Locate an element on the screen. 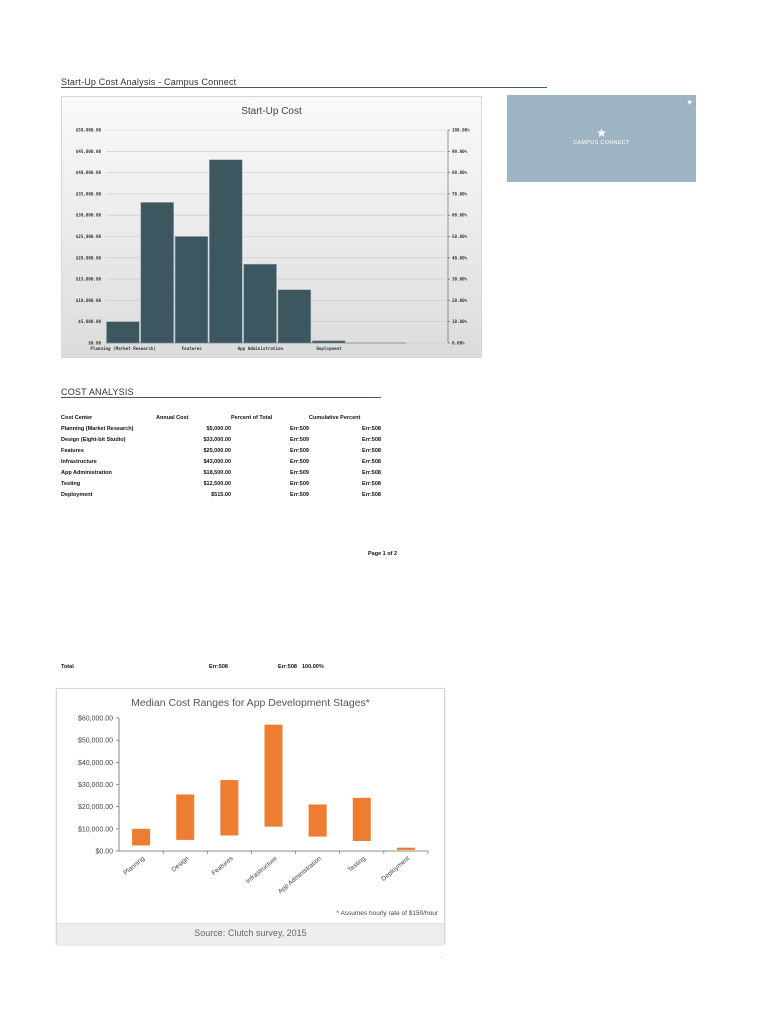  y2-tick-label: 50.00% is located at coordinates (460, 236).